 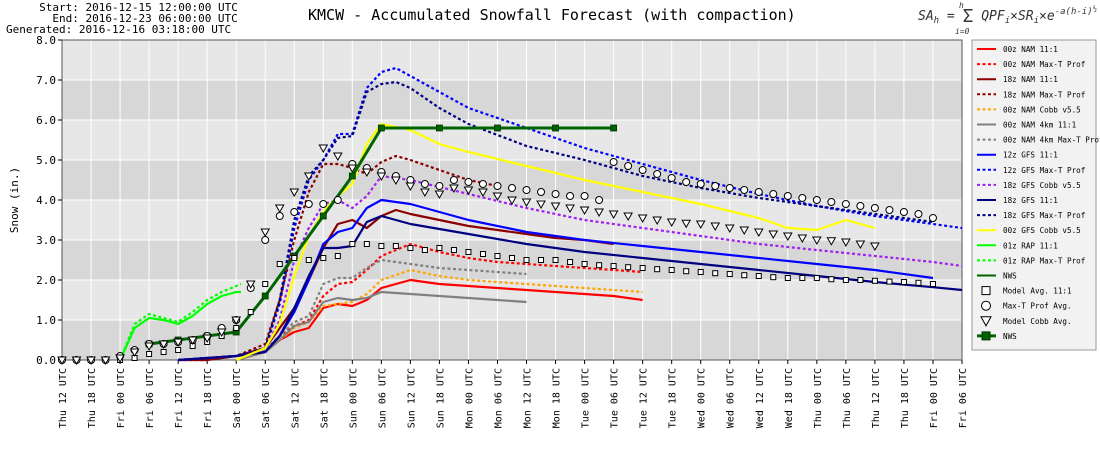 What do you see at coordinates (555, 128) in the screenshot?
I see `nws-point` at bounding box center [555, 128].